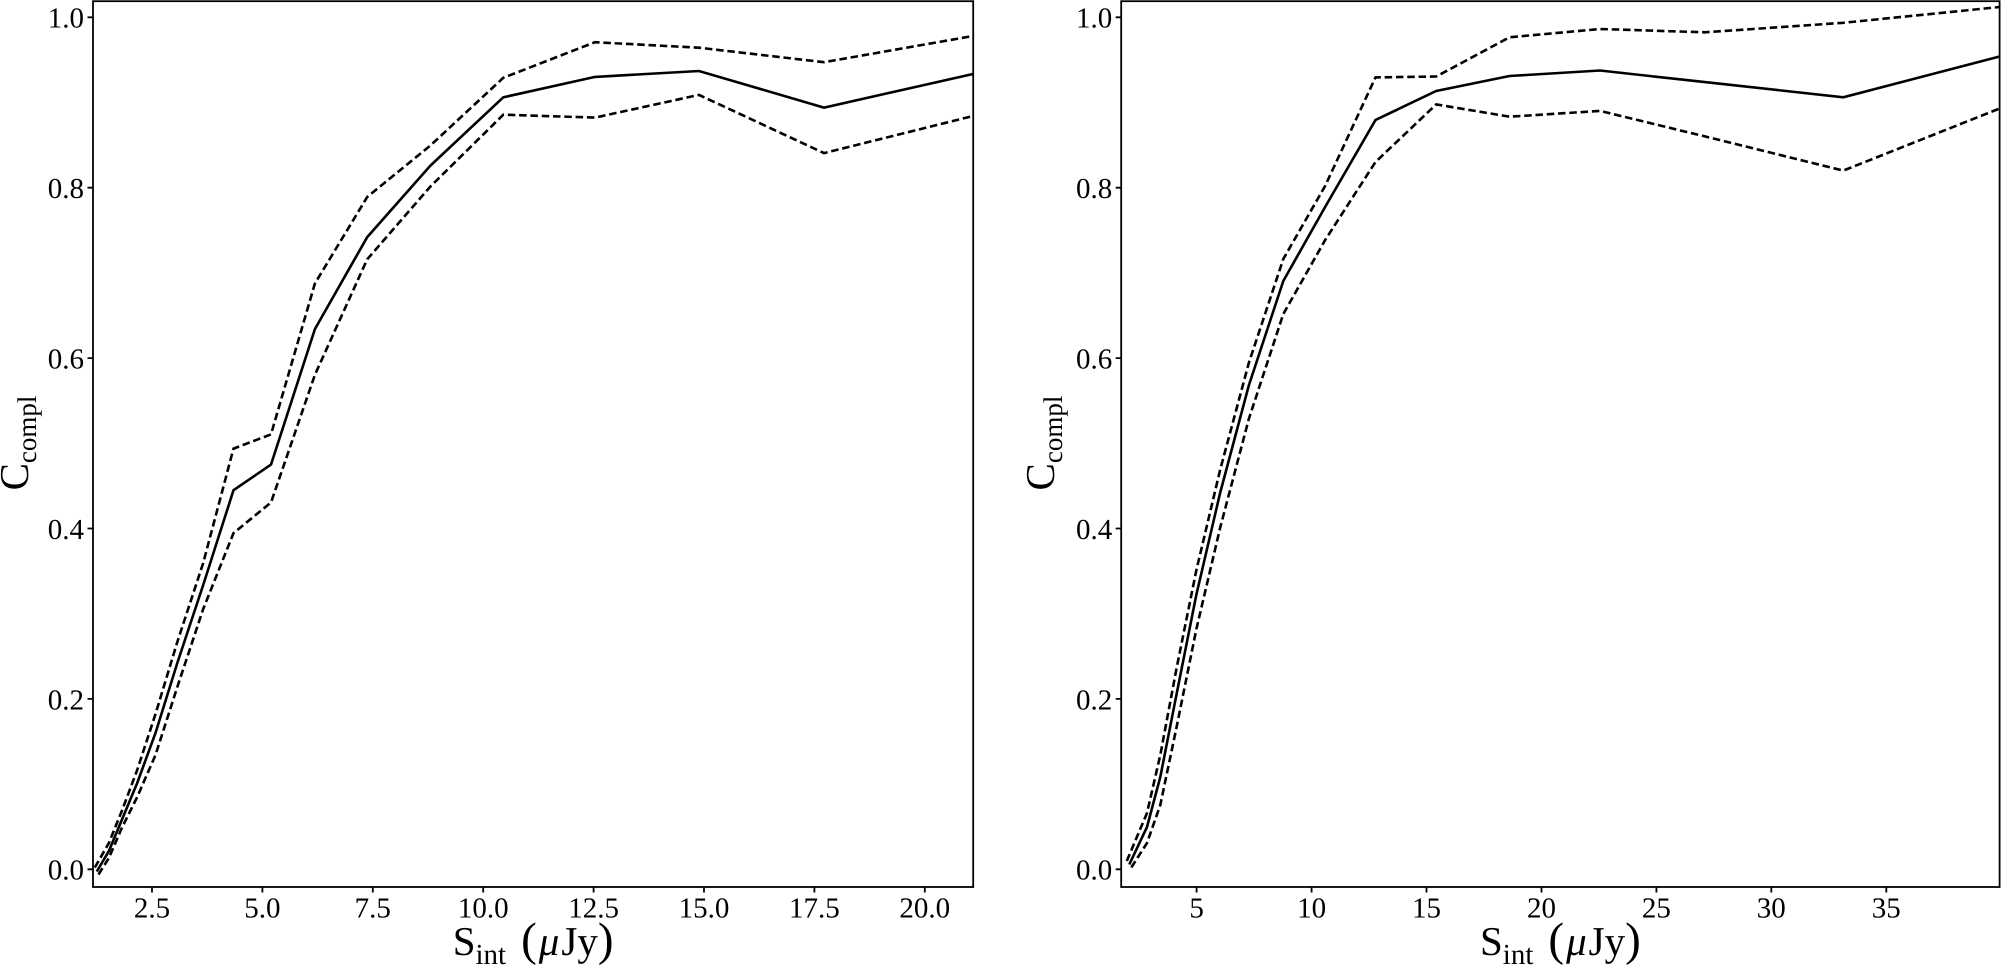  I want to click on svg-text: 2.5, so click(152, 909).